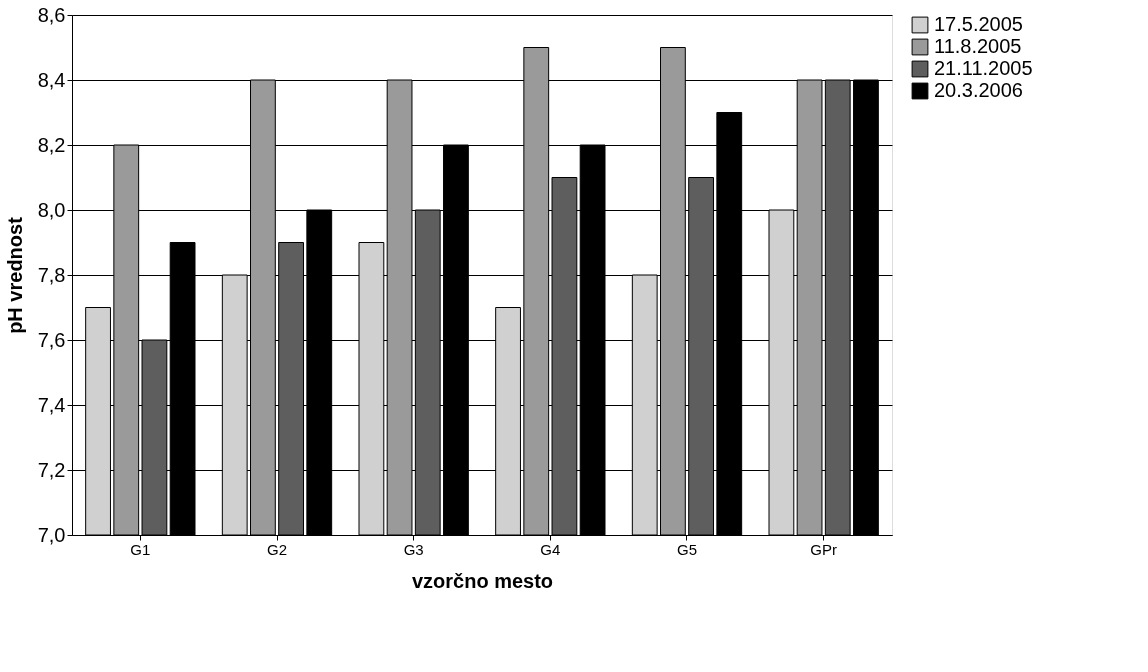 This screenshot has height=672, width=1148. I want to click on y-tick-label: 8,4, so click(51, 79).